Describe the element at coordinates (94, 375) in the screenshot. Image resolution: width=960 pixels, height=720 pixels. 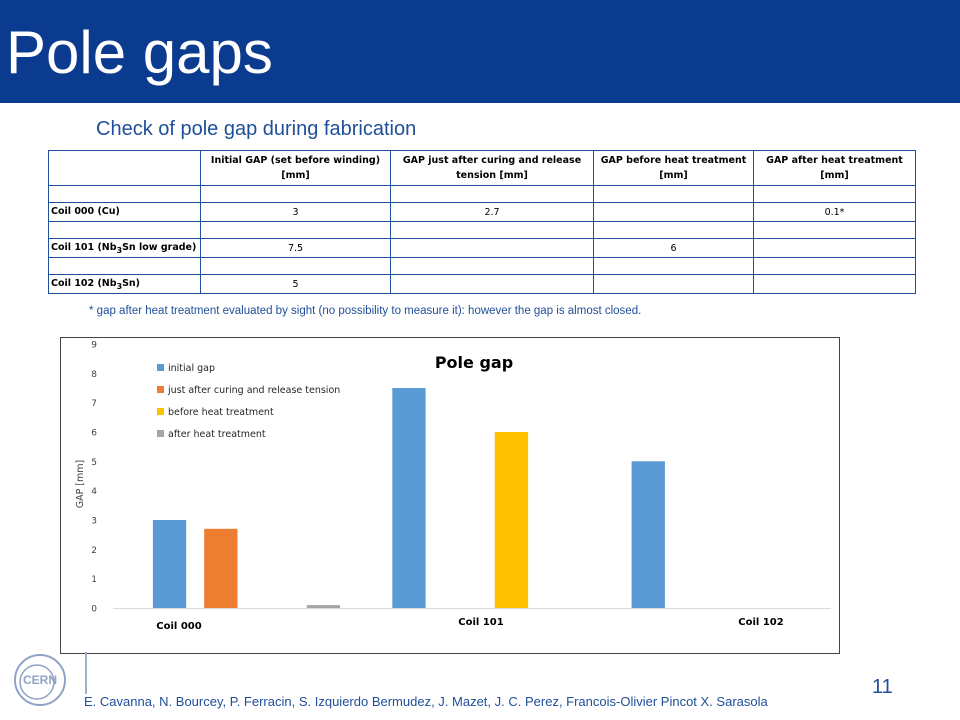
I see `y-tick-label: 8` at that location.